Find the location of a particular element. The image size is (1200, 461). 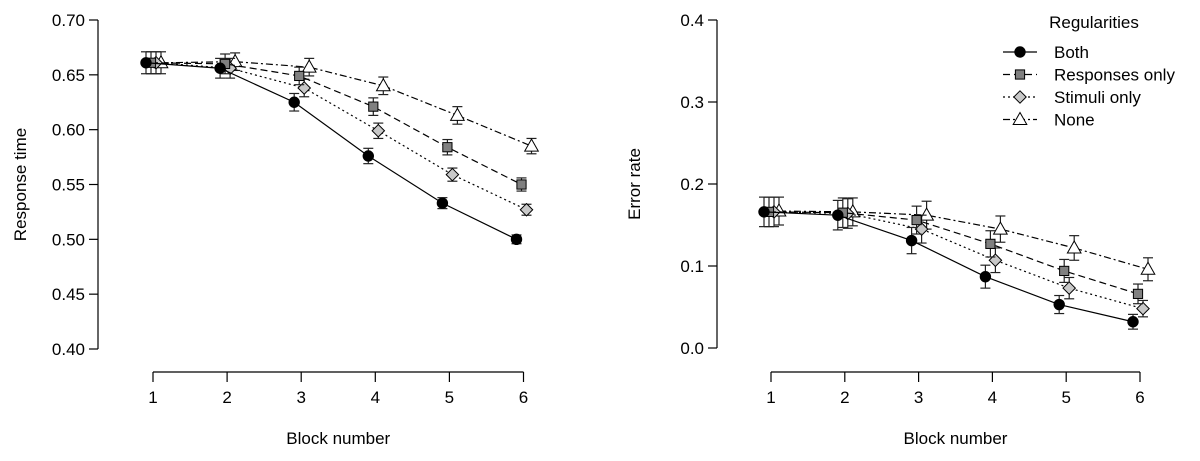

y-axis-label: Error rate is located at coordinates (634, 184).